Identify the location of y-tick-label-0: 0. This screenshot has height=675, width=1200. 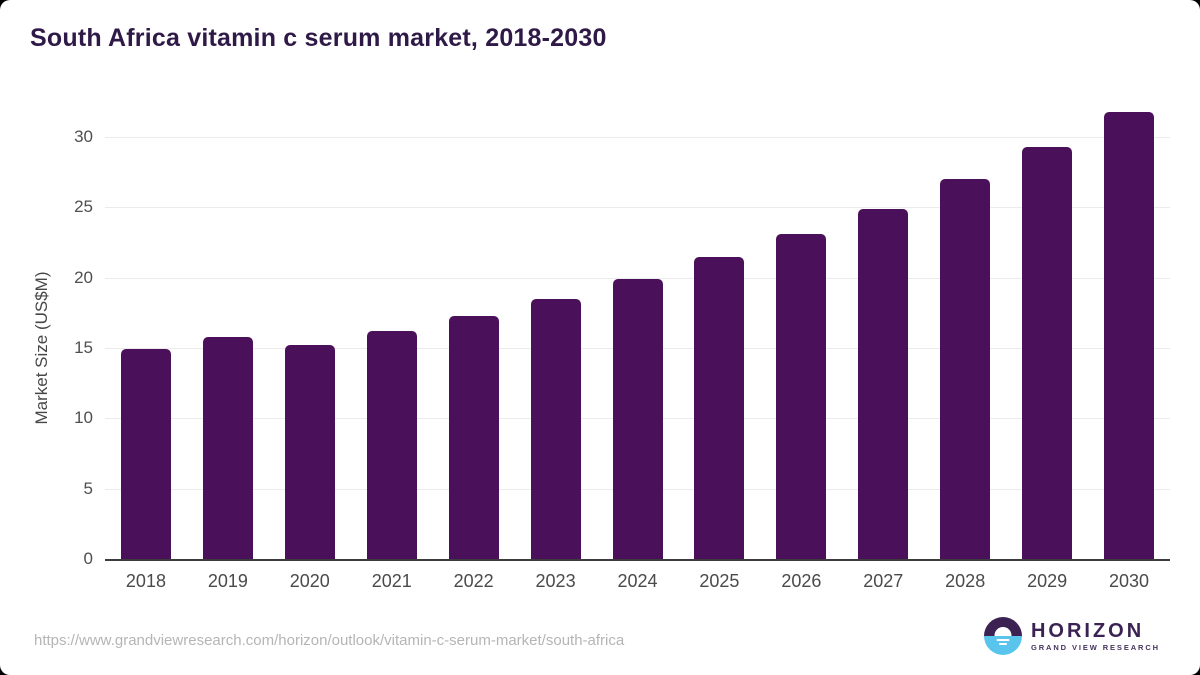
(88, 558).